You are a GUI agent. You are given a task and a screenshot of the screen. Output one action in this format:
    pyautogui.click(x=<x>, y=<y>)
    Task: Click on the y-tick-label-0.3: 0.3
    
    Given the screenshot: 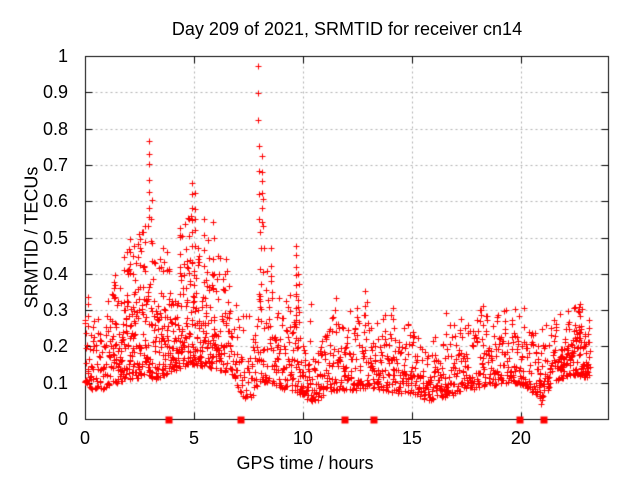 What is the action you would take?
    pyautogui.click(x=55, y=310)
    